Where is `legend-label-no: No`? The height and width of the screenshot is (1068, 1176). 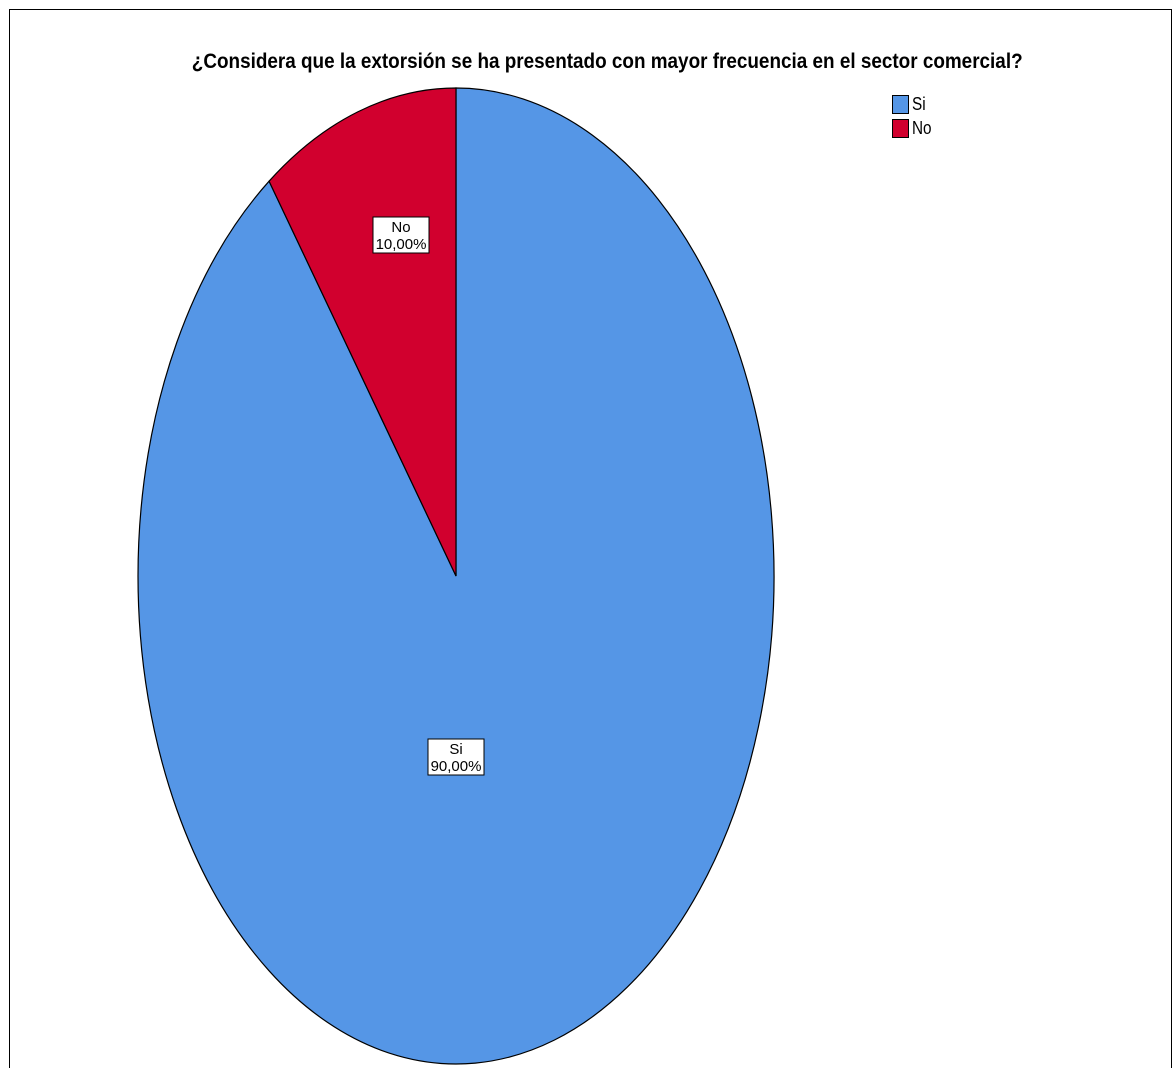 legend-label-no: No is located at coordinates (922, 127).